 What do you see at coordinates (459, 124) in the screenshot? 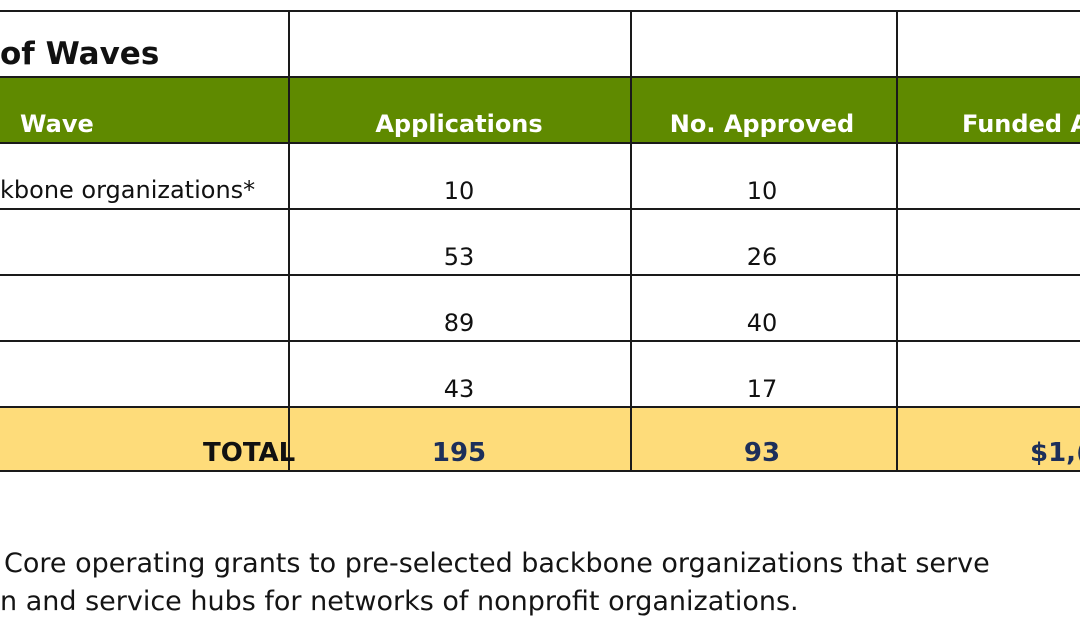
I see `column-header-applications: Applications` at bounding box center [459, 124].